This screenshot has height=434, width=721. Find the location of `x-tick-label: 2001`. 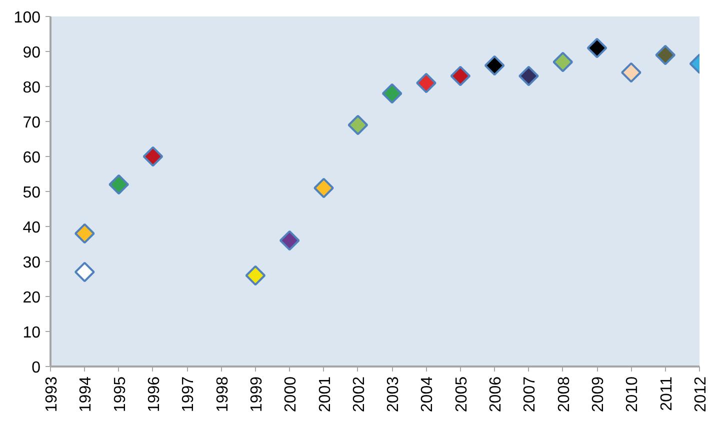

x-tick-label: 2001 is located at coordinates (325, 394).